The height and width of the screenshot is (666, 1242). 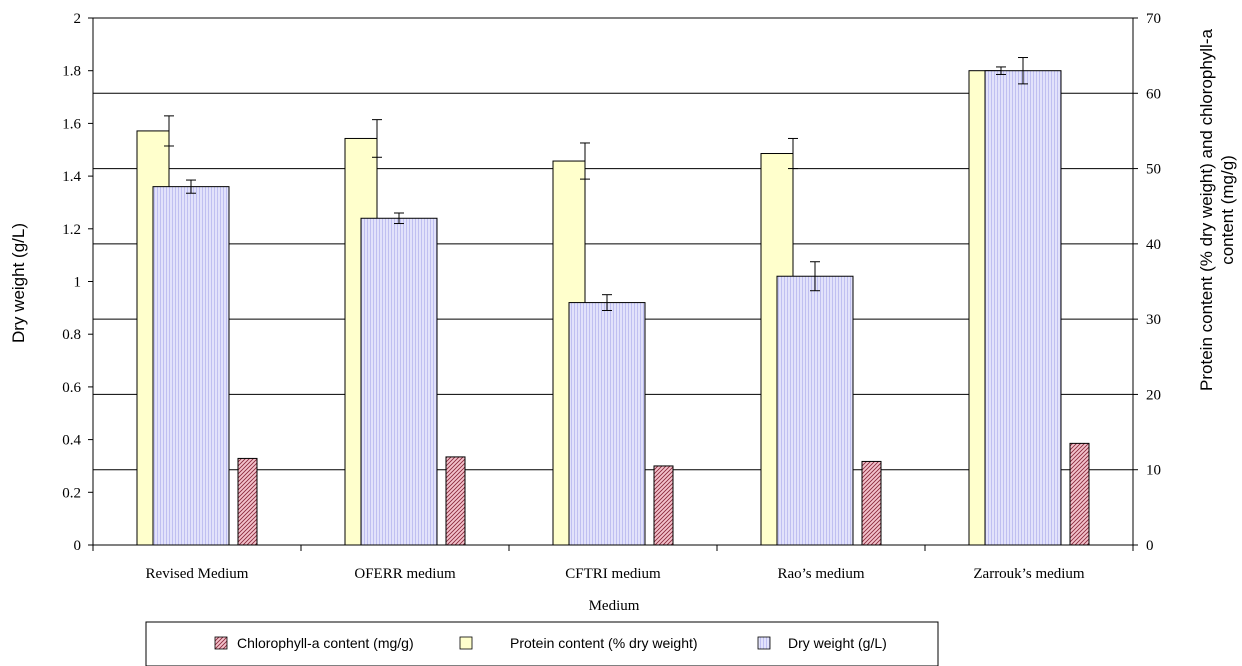 What do you see at coordinates (1153, 19) in the screenshot?
I see `y2-tick-label: 70` at bounding box center [1153, 19].